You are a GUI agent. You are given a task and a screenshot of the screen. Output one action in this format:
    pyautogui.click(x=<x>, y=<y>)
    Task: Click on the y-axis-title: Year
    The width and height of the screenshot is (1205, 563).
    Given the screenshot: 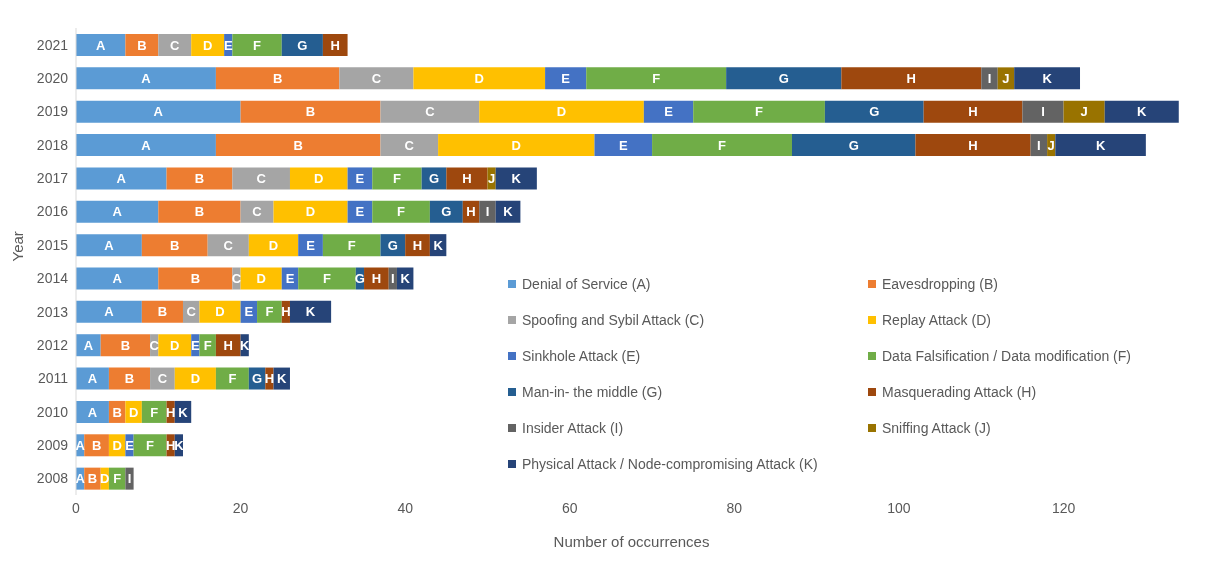 What is the action you would take?
    pyautogui.click(x=18, y=246)
    